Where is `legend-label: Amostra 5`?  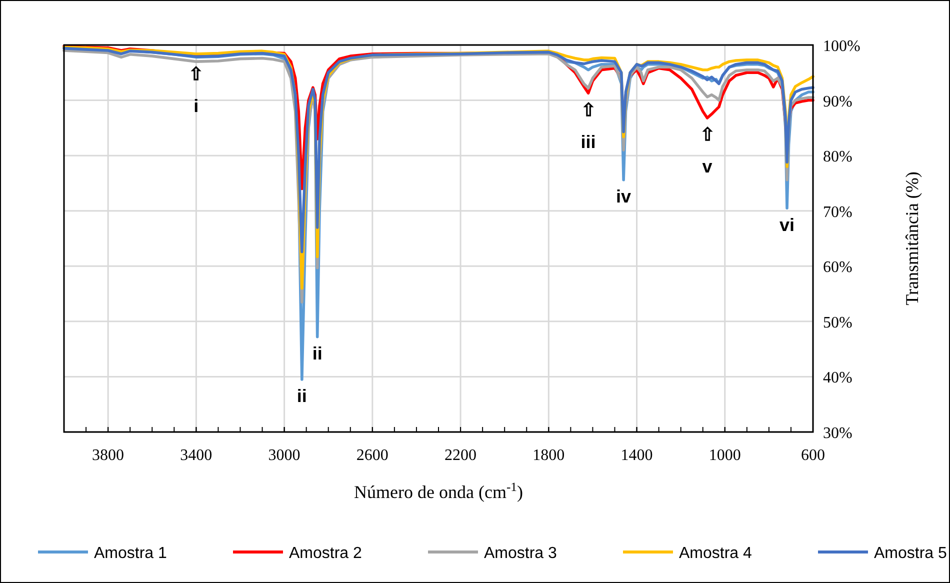
legend-label: Amostra 5 is located at coordinates (911, 553).